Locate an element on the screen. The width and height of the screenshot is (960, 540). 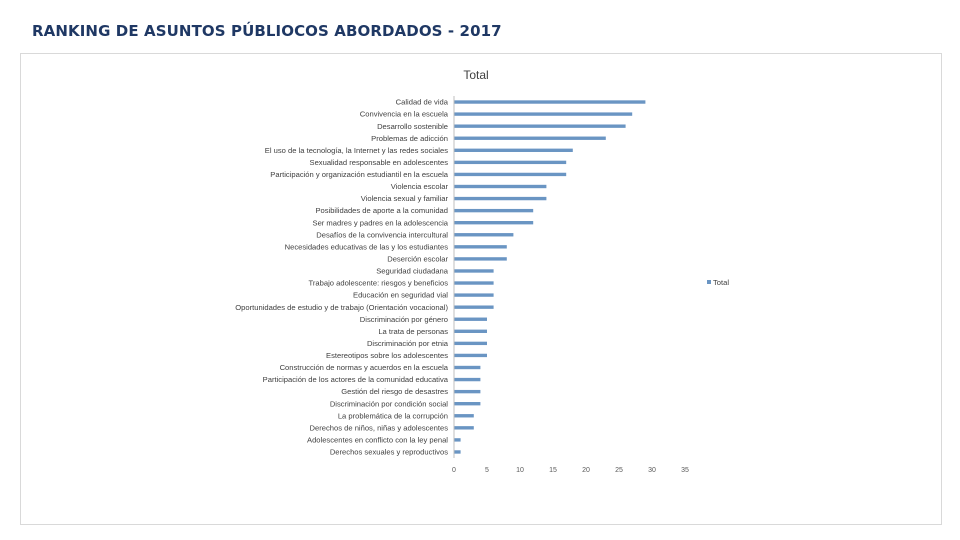
chart-title: Total is located at coordinates (475, 75).